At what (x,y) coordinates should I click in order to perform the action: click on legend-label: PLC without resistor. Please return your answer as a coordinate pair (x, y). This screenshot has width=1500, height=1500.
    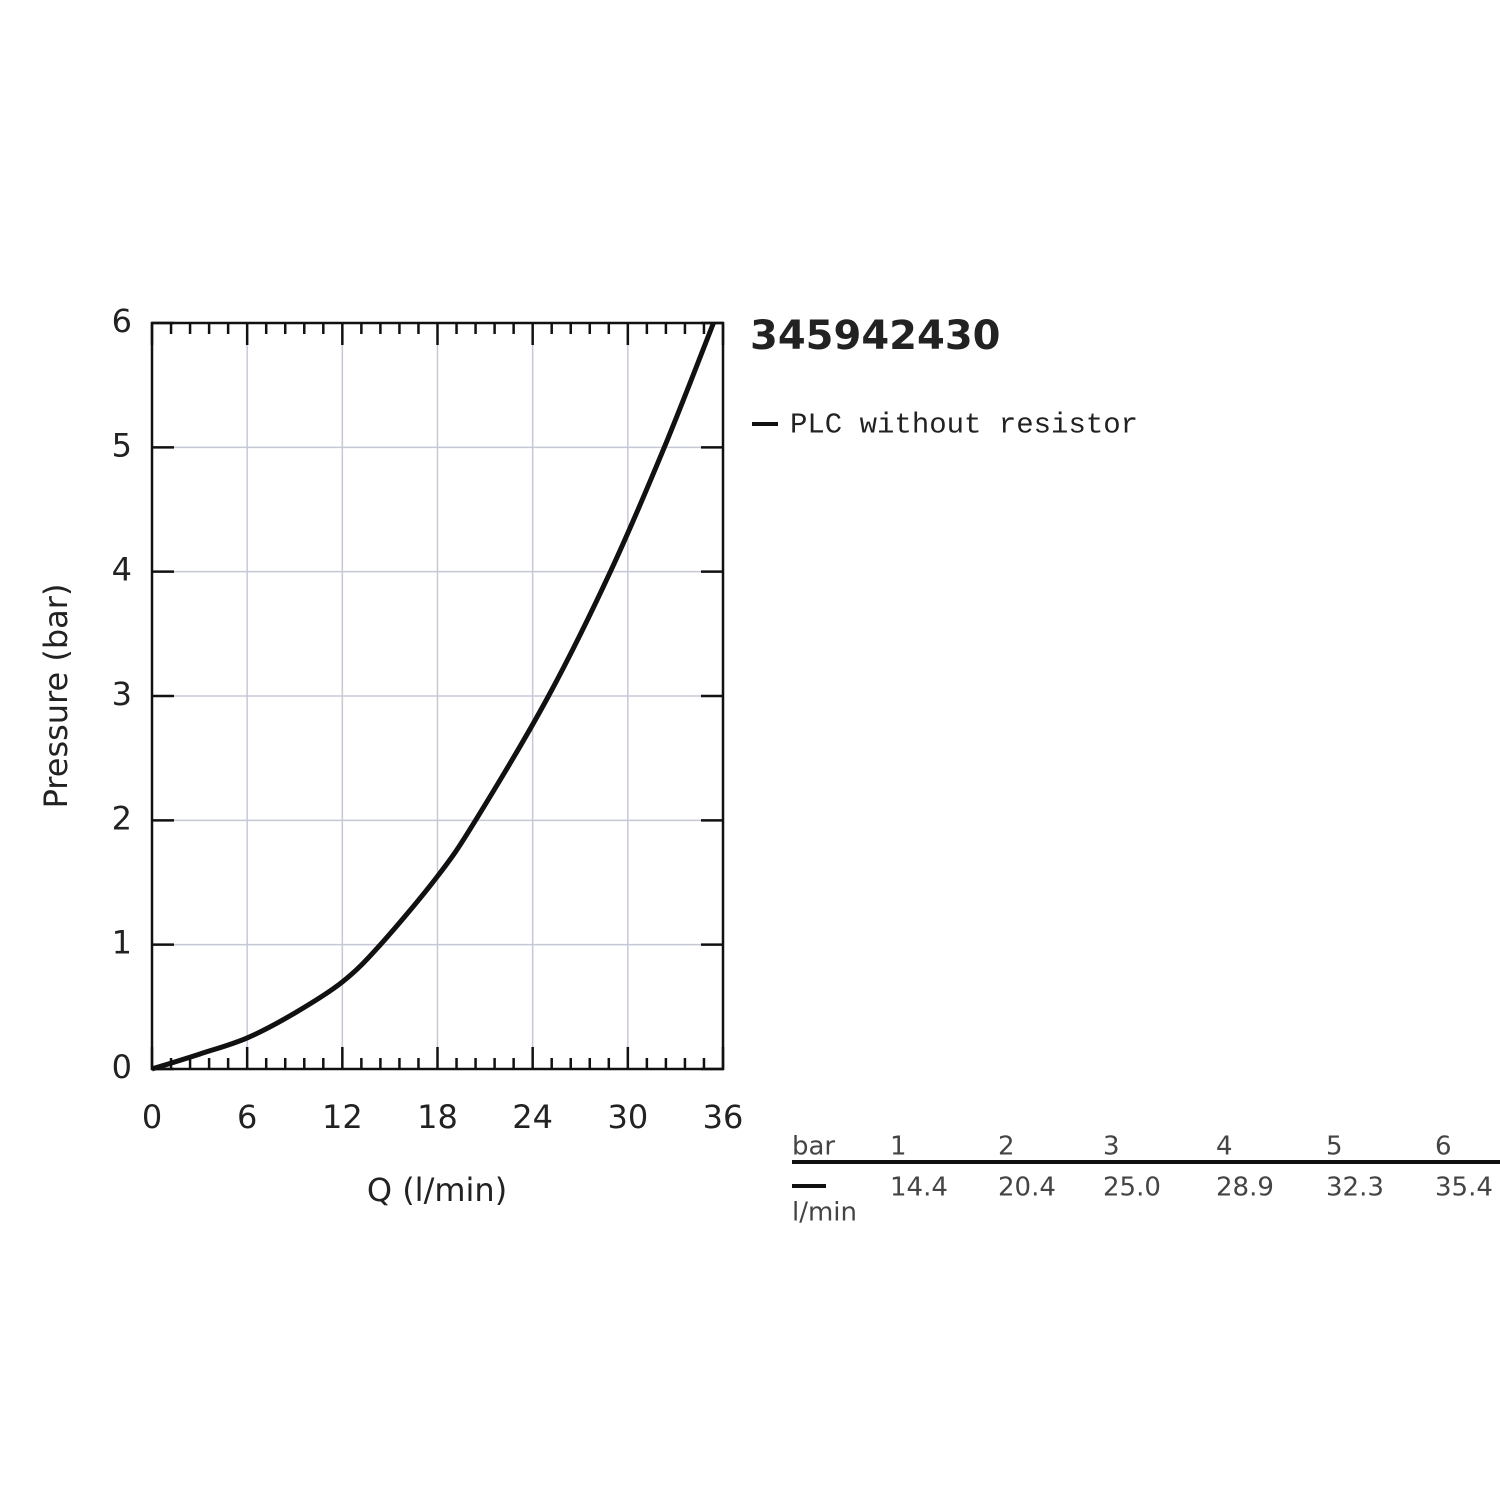
    Looking at the image, I should click on (964, 425).